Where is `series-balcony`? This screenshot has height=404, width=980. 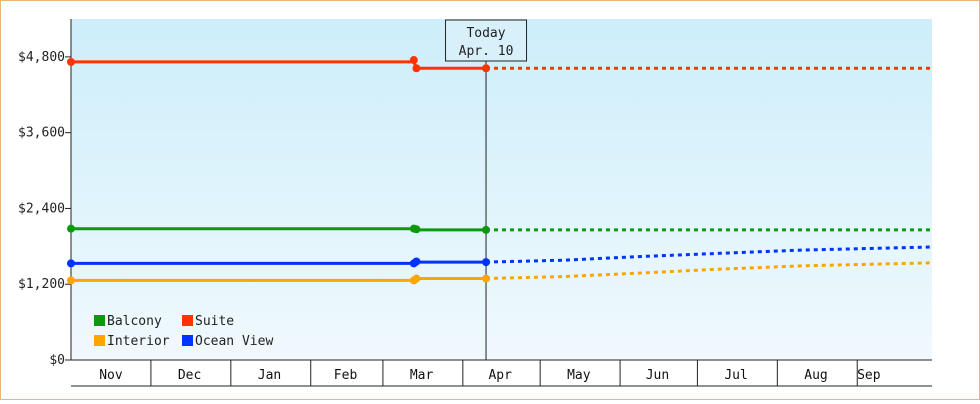
series-balcony is located at coordinates (499, 229).